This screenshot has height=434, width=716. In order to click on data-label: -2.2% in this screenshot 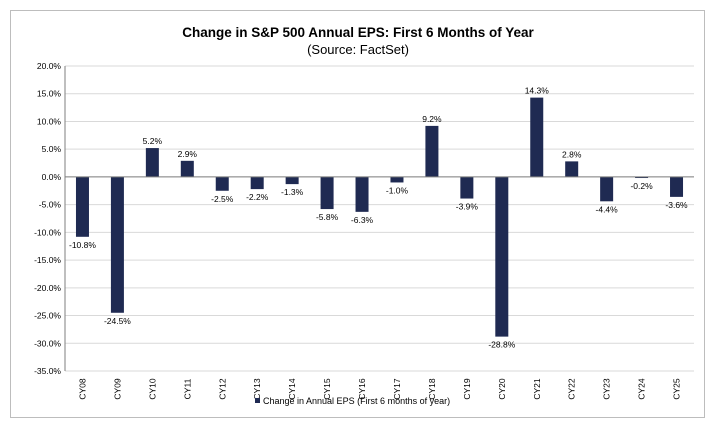, I will do `click(257, 197)`.